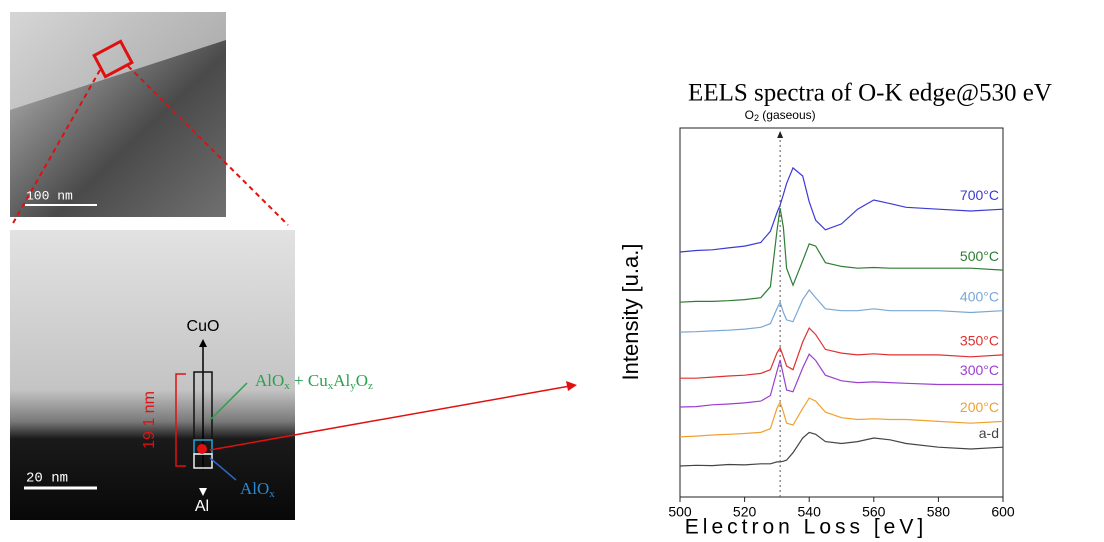  I want to click on x-tick-label: 500, so click(680, 512).